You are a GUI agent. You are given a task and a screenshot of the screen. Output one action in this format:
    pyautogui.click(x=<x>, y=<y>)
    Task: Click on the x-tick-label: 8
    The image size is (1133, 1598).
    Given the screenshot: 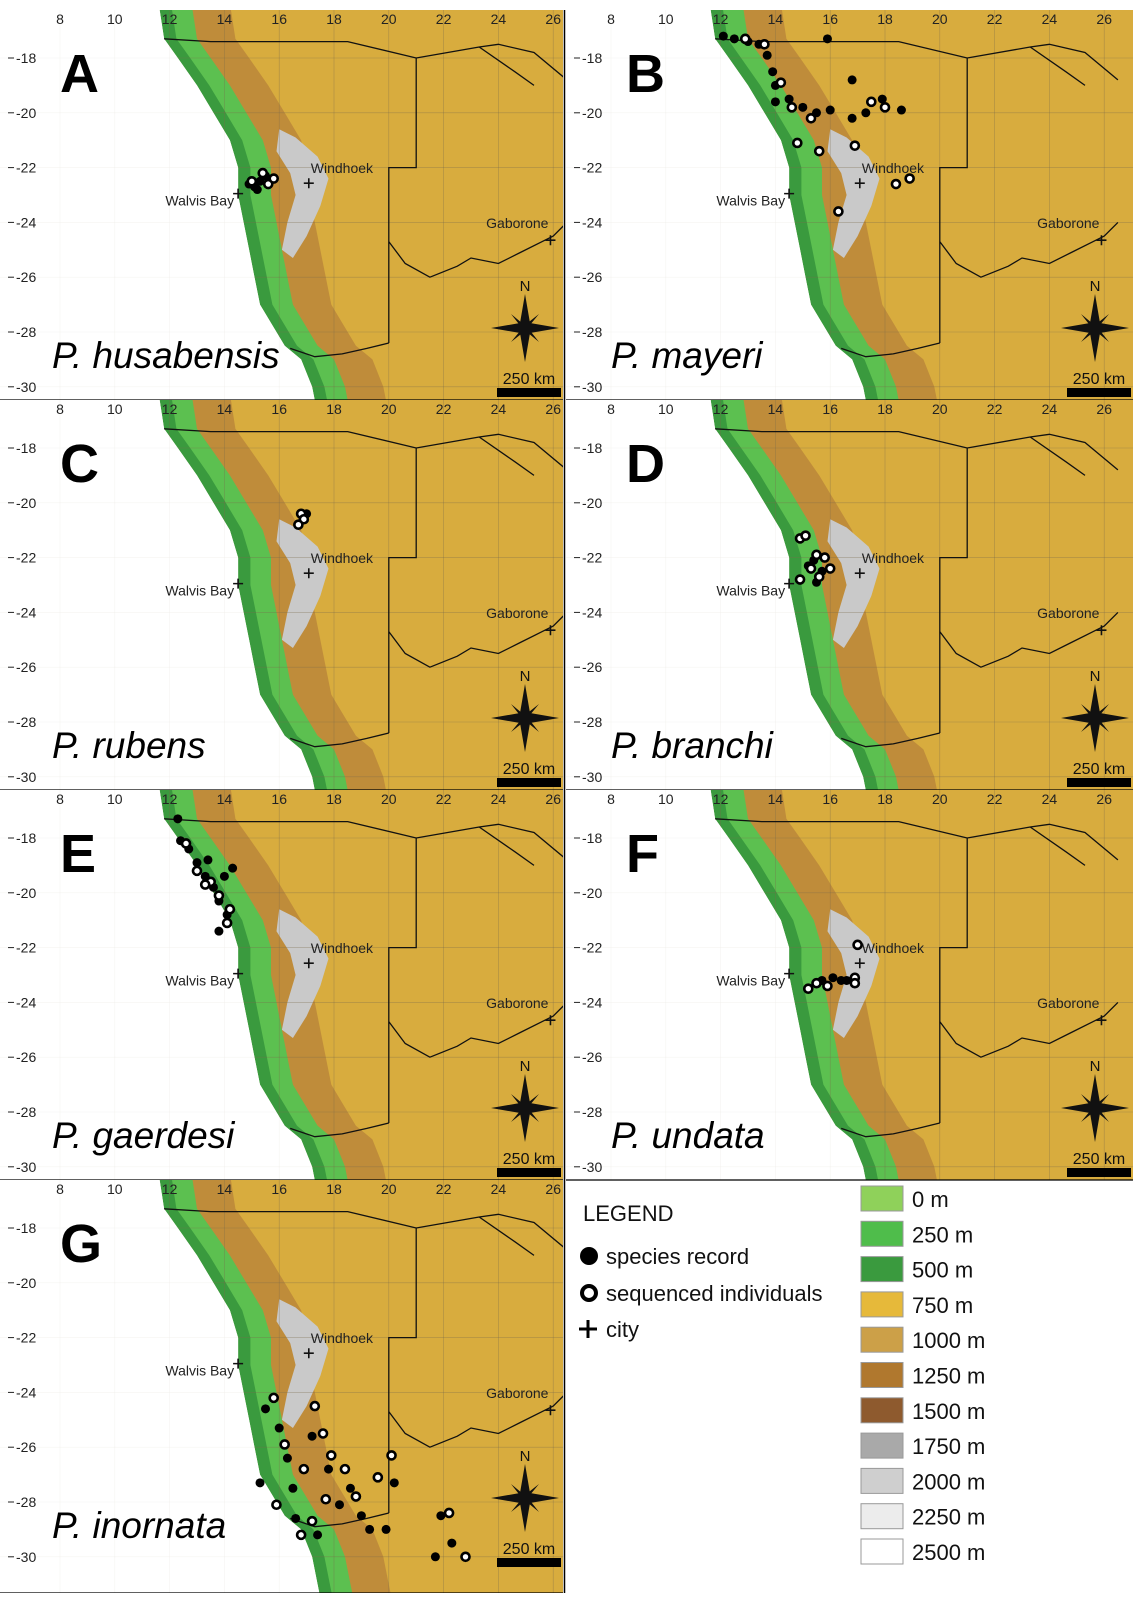 What is the action you would take?
    pyautogui.click(x=60, y=799)
    